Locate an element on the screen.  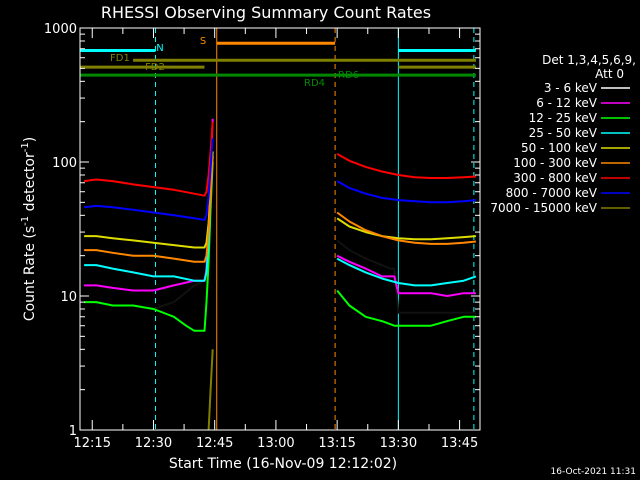
x-tick-label: 13:00 is located at coordinates (275, 443).